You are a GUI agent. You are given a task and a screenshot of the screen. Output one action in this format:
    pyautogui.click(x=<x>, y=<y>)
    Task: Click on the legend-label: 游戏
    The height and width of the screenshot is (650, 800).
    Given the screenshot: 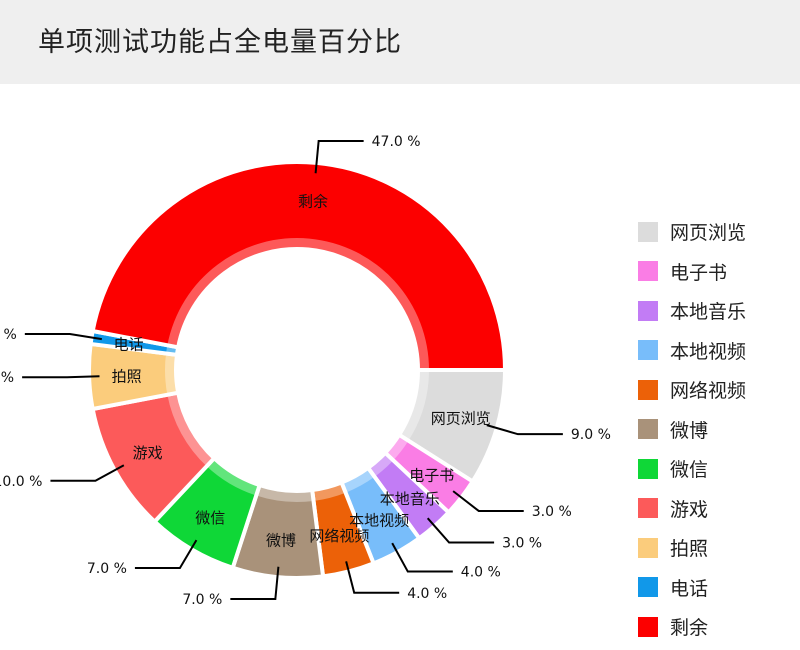 What is the action you would take?
    pyautogui.click(x=689, y=509)
    